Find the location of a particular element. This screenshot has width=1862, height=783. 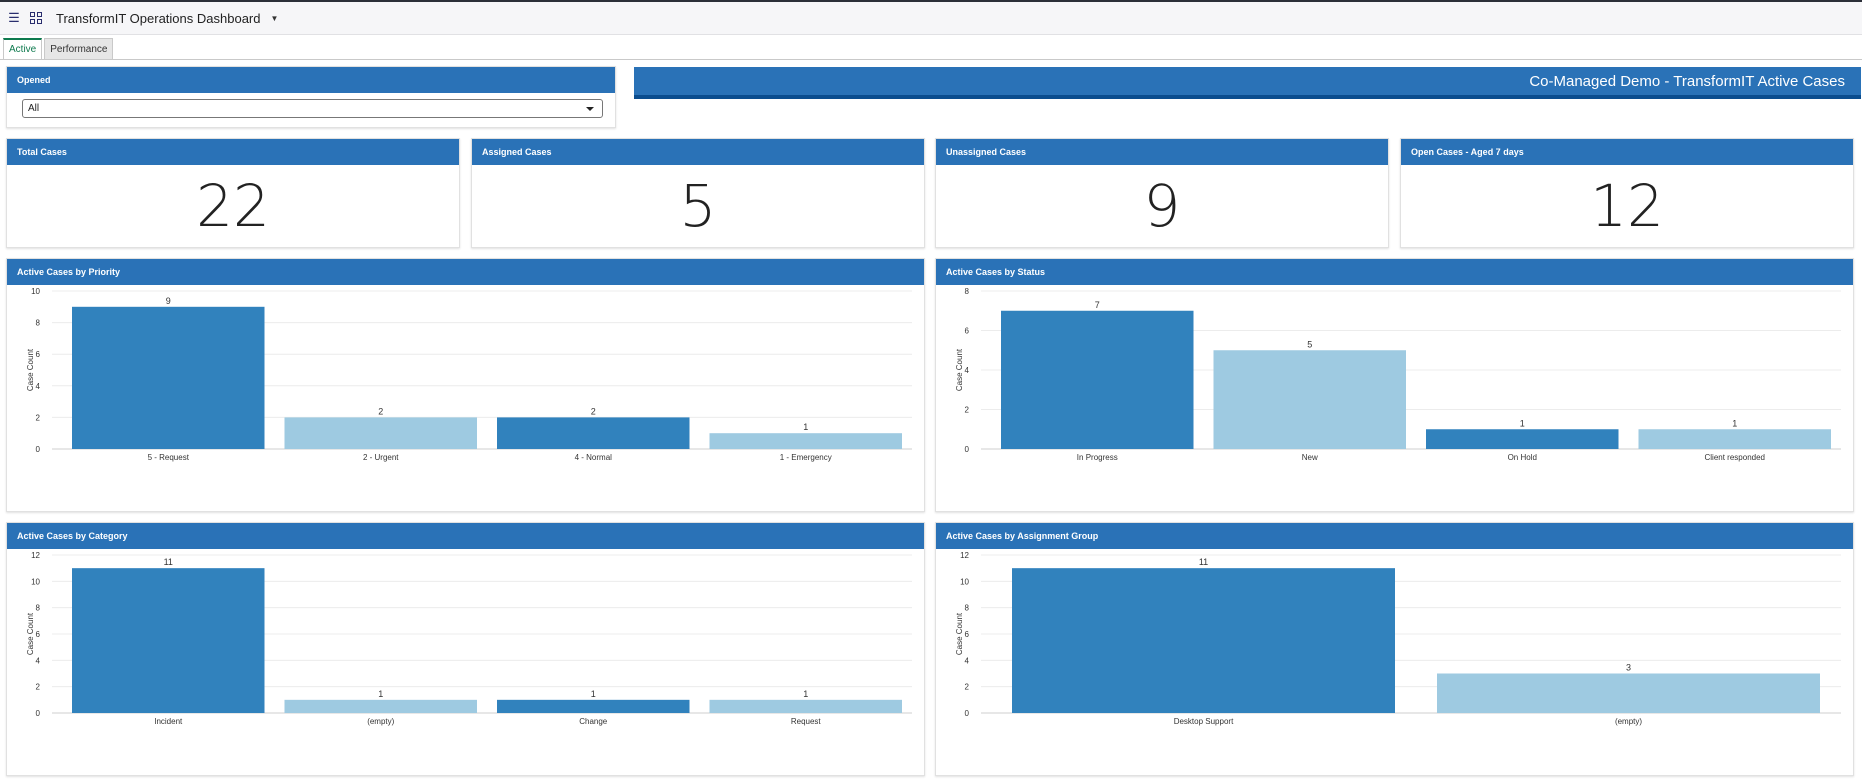

kpi-value: 22 is located at coordinates (233, 206).